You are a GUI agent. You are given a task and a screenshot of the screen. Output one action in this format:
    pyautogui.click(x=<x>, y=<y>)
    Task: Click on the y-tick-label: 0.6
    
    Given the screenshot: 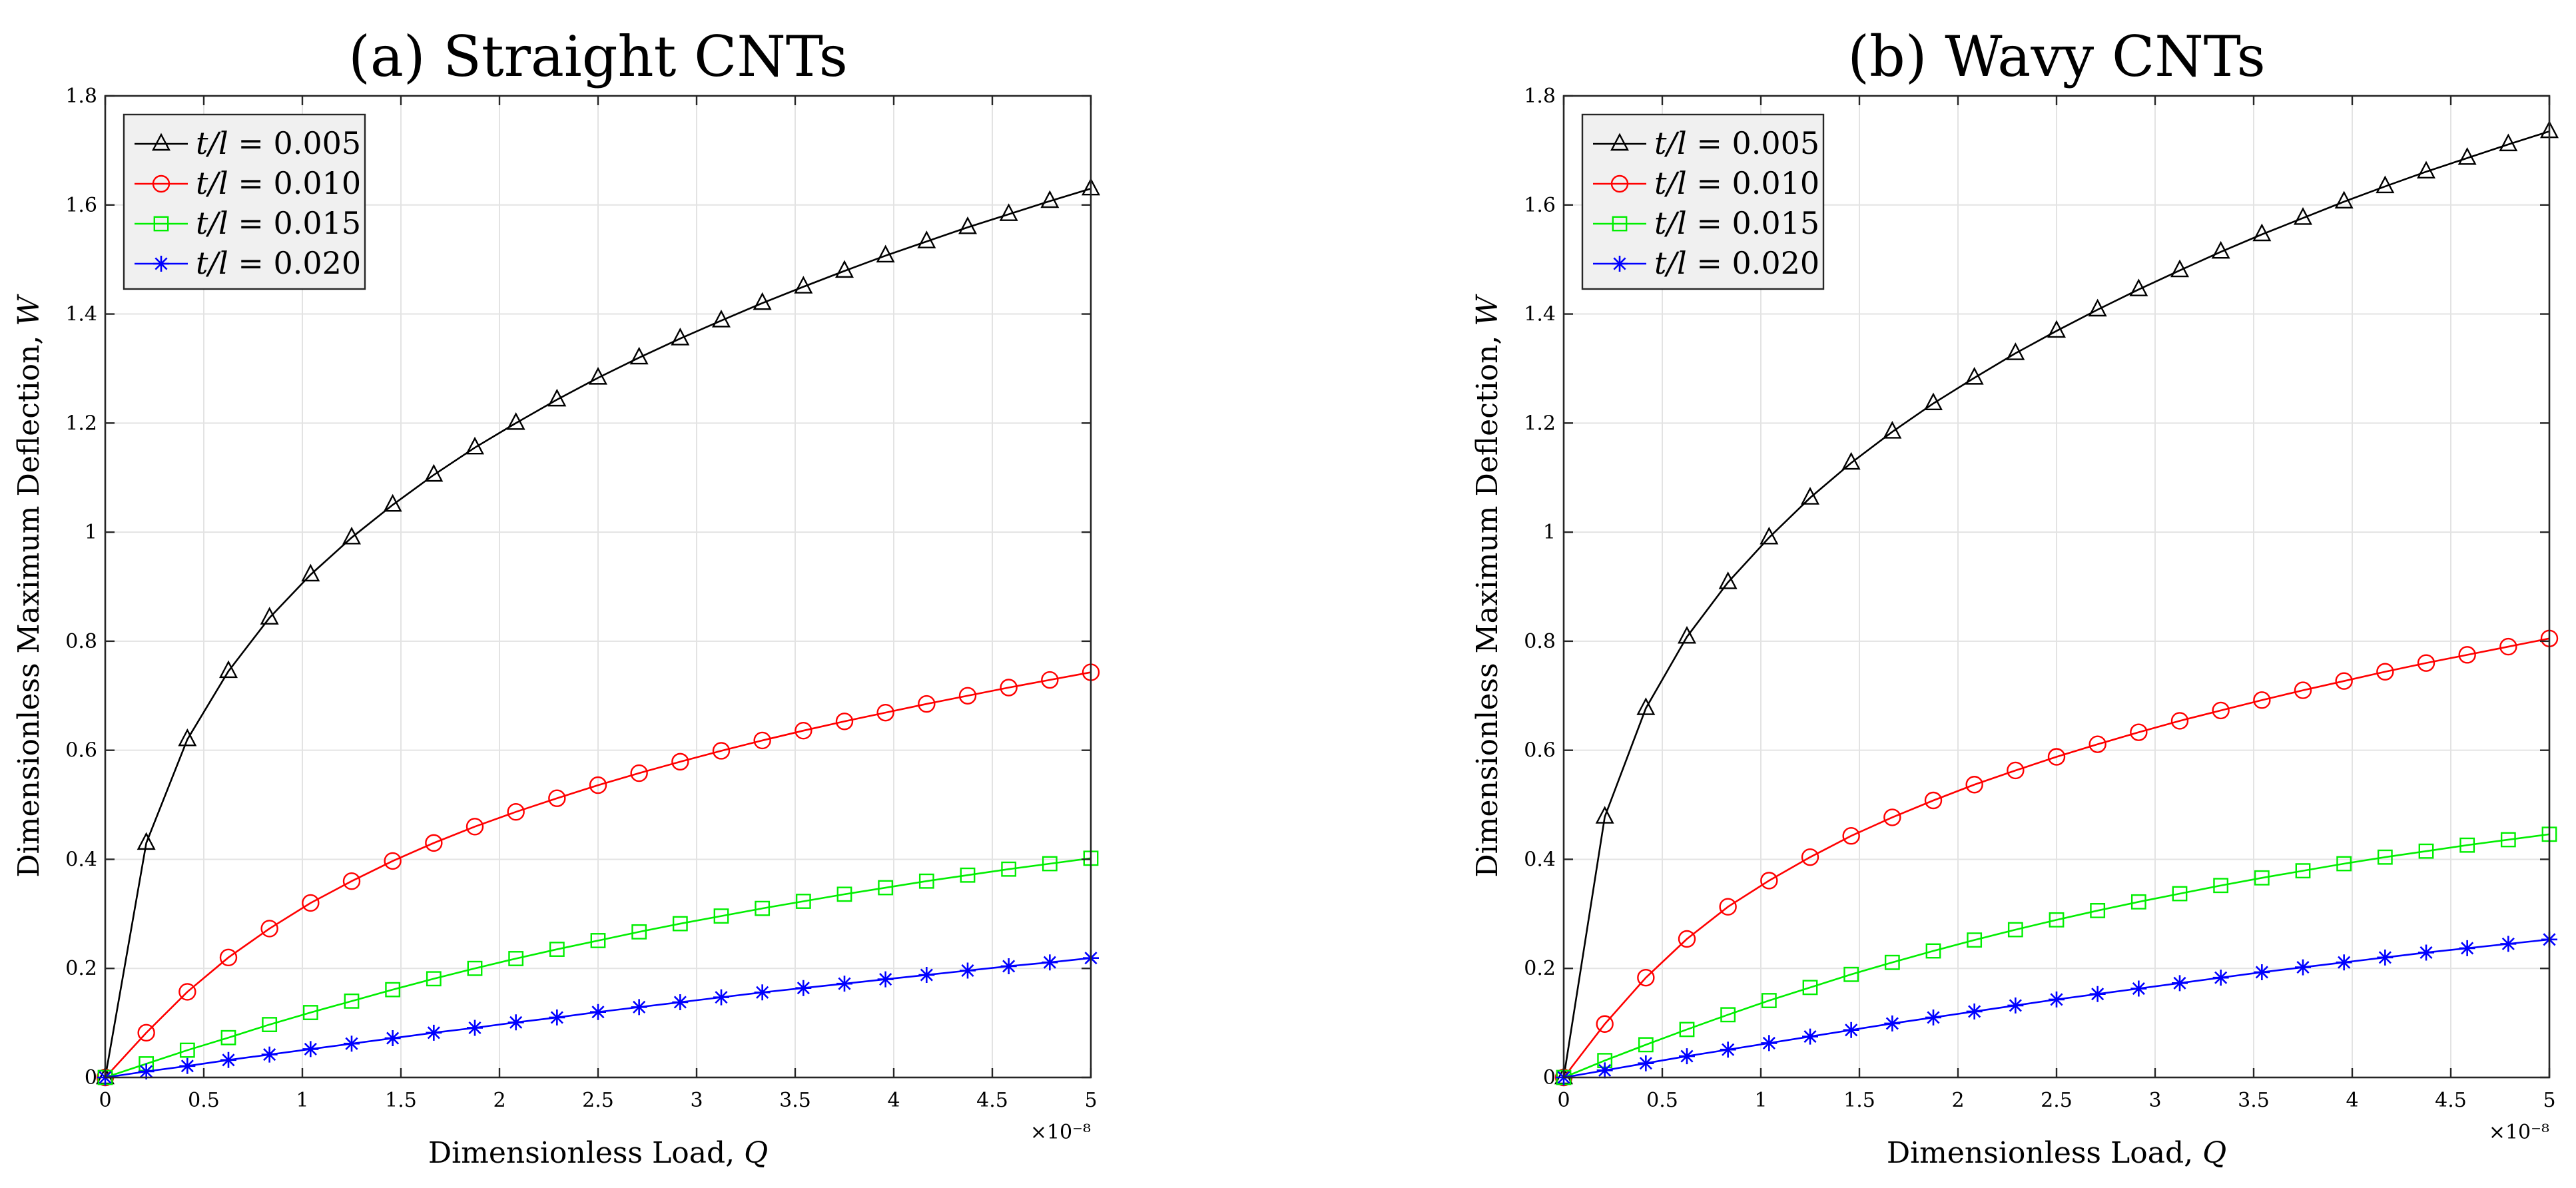 What is the action you would take?
    pyautogui.click(x=81, y=751)
    